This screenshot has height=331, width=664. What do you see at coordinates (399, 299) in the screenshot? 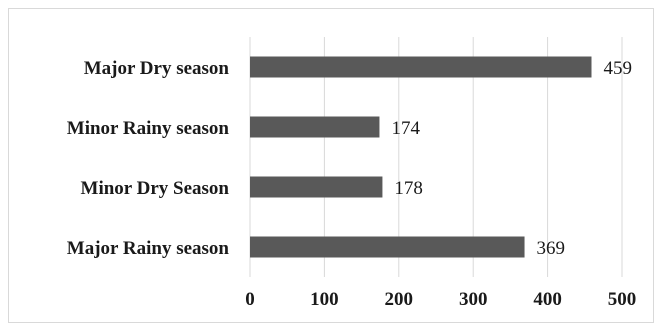
I see `x-tick-label: 200` at bounding box center [399, 299].